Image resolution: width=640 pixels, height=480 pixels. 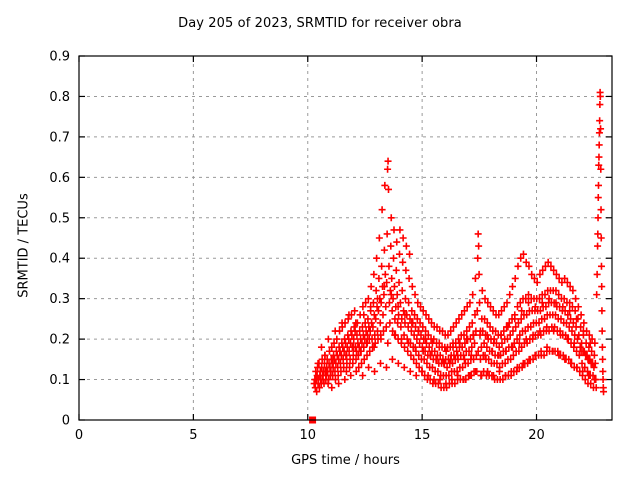 What do you see at coordinates (79, 435) in the screenshot?
I see `x-tick-label: 0` at bounding box center [79, 435].